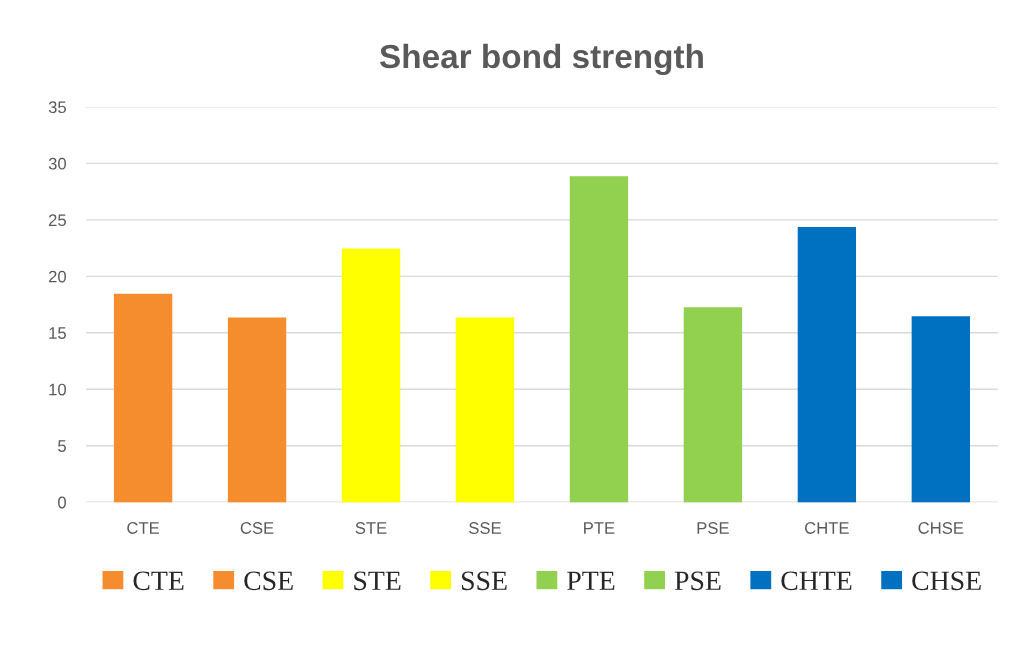  What do you see at coordinates (57, 276) in the screenshot?
I see `y-tick-label: 20` at bounding box center [57, 276].